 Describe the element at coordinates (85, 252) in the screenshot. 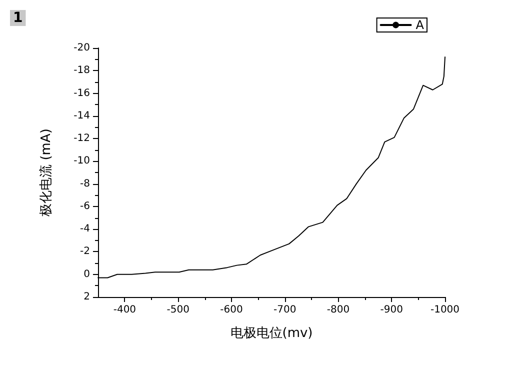

I see `y-tick-label: -2` at that location.